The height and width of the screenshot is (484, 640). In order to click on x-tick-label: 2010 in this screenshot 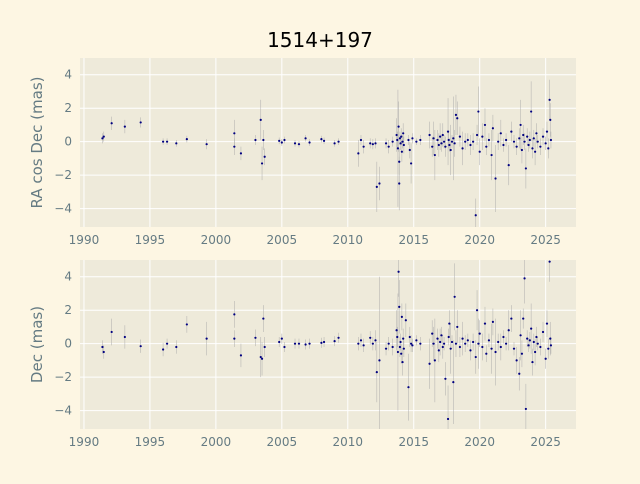, I will do `click(348, 442)`.